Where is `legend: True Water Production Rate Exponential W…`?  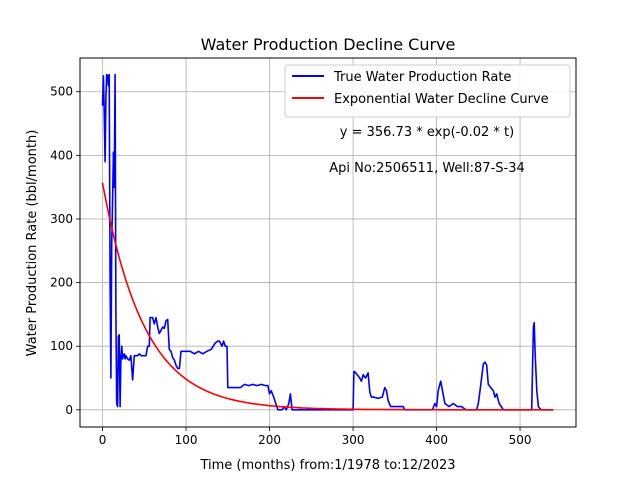
legend: True Water Production Rate Exponential W… is located at coordinates (427, 91).